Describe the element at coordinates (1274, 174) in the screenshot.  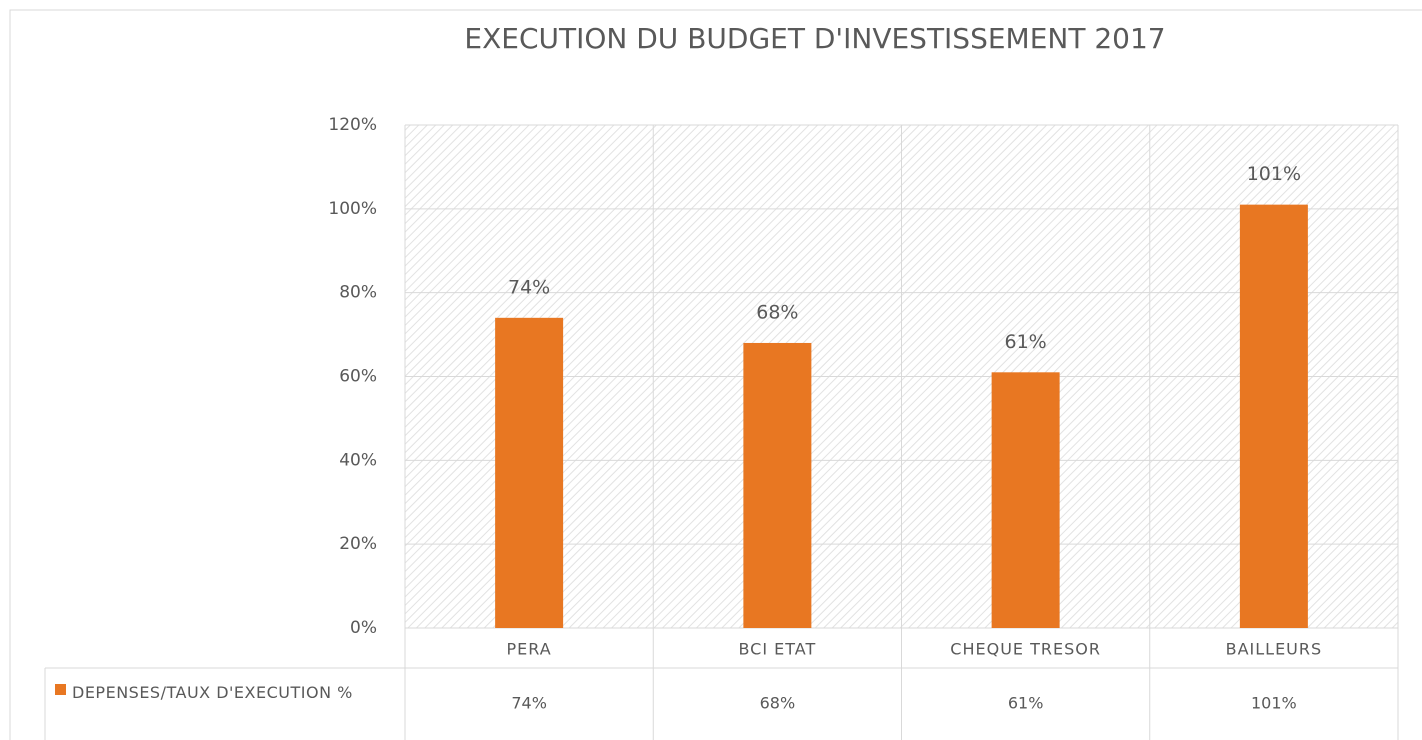
I see `data-label: 101%` at that location.